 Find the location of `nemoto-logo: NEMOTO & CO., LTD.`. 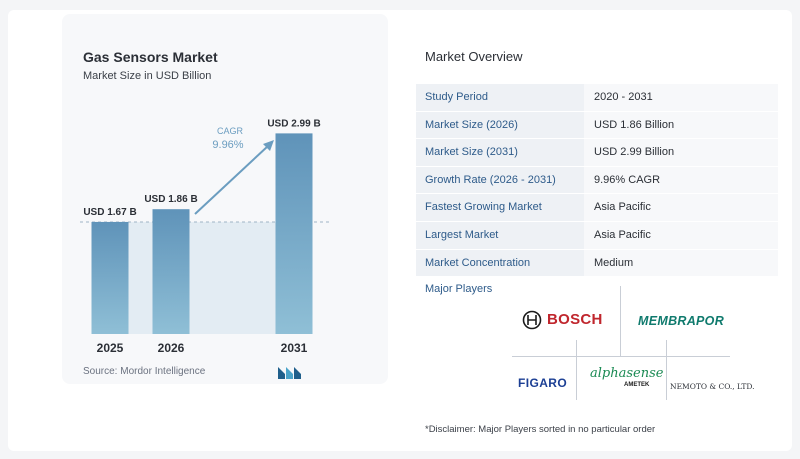

nemoto-logo: NEMOTO & CO., LTD. is located at coordinates (712, 383).